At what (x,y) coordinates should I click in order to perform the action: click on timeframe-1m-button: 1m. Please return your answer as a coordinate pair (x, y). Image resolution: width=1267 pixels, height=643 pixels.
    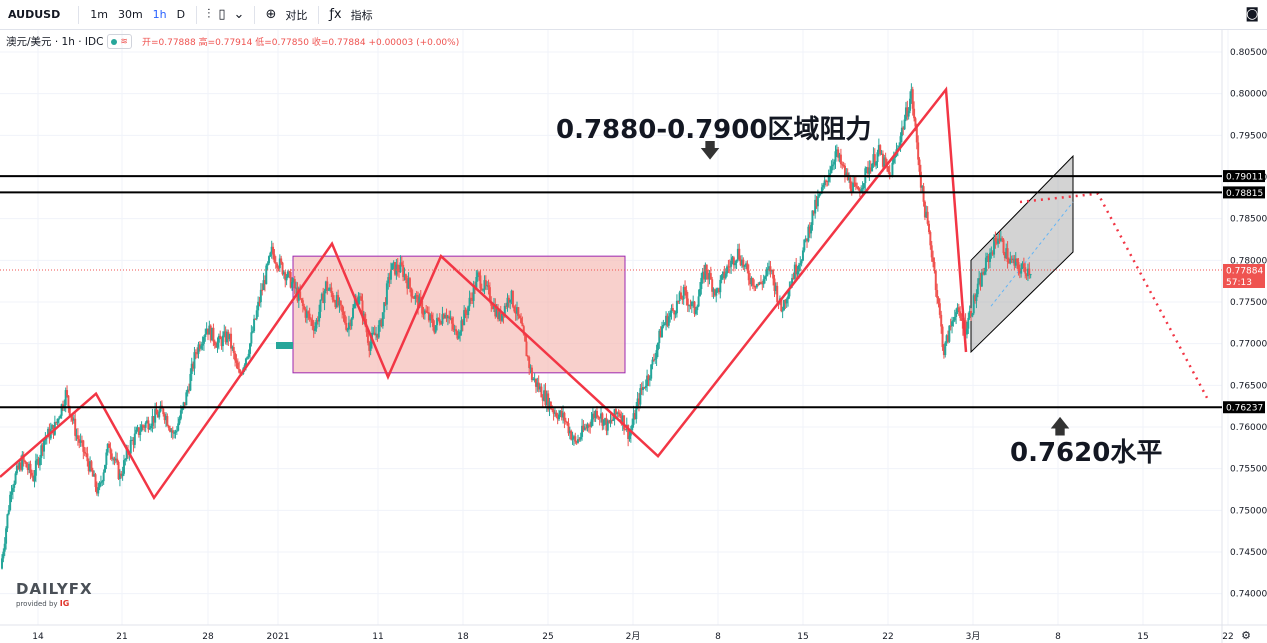
    Looking at the image, I should click on (99, 14).